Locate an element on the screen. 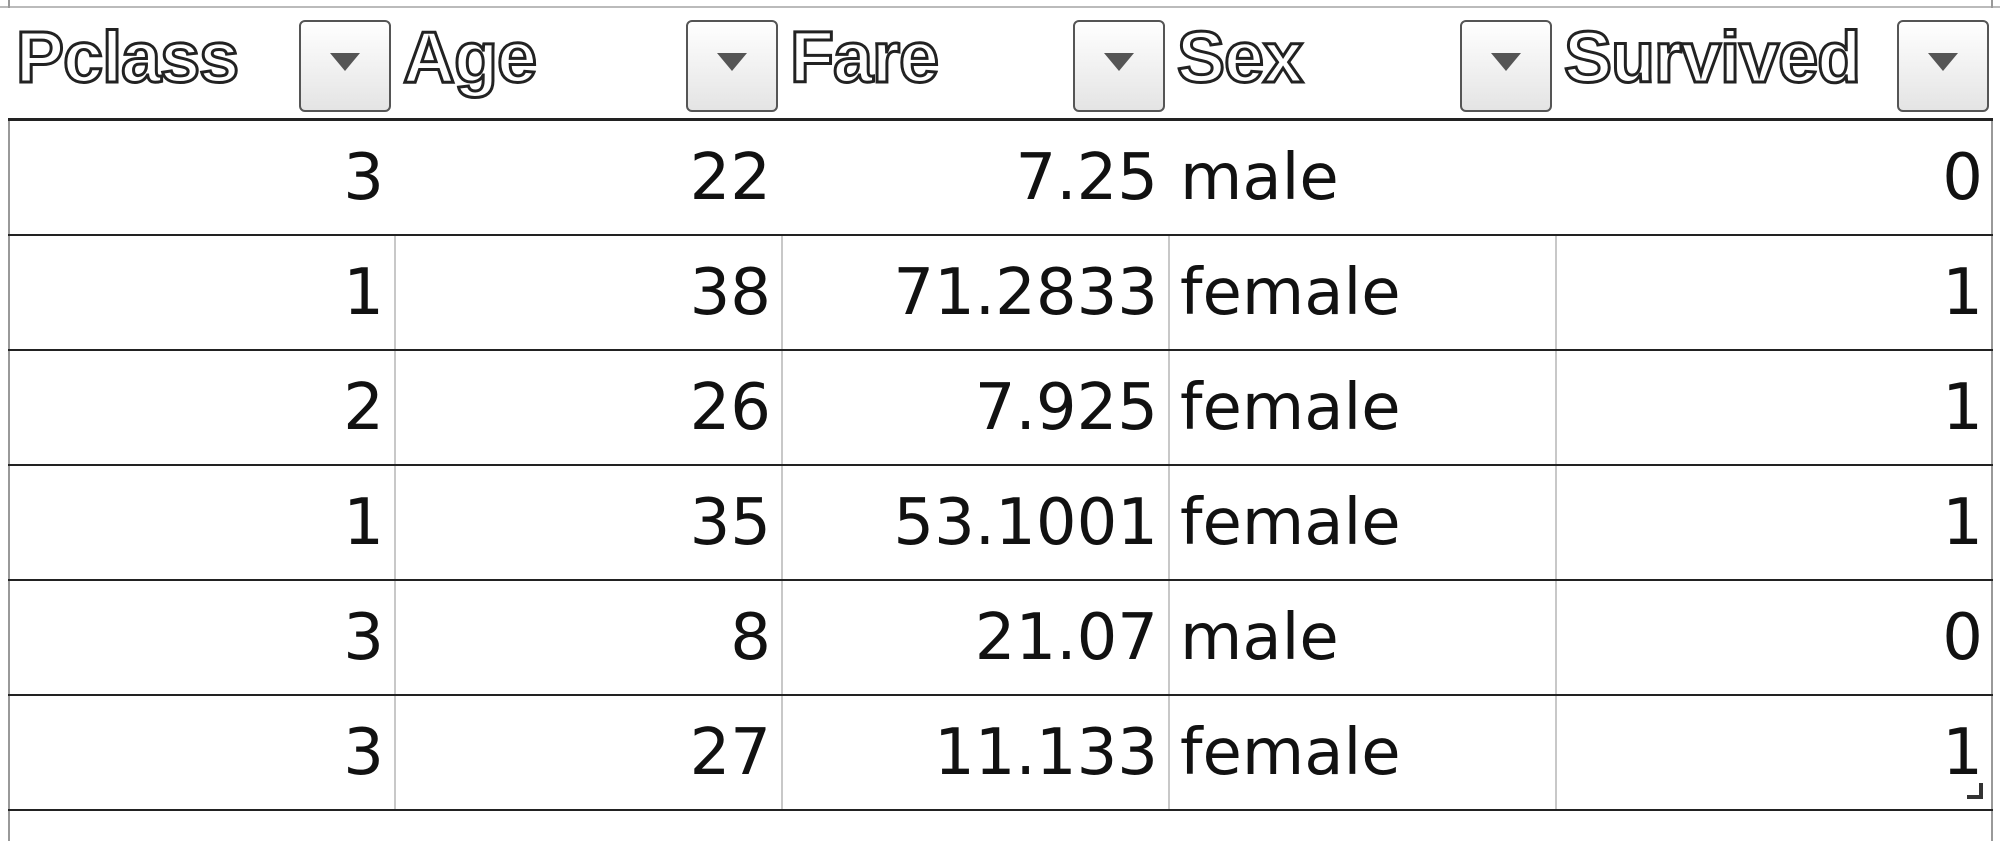 The height and width of the screenshot is (841, 2000). table-row: 1 38 71.2833 female 1 is located at coordinates (1000, 293).